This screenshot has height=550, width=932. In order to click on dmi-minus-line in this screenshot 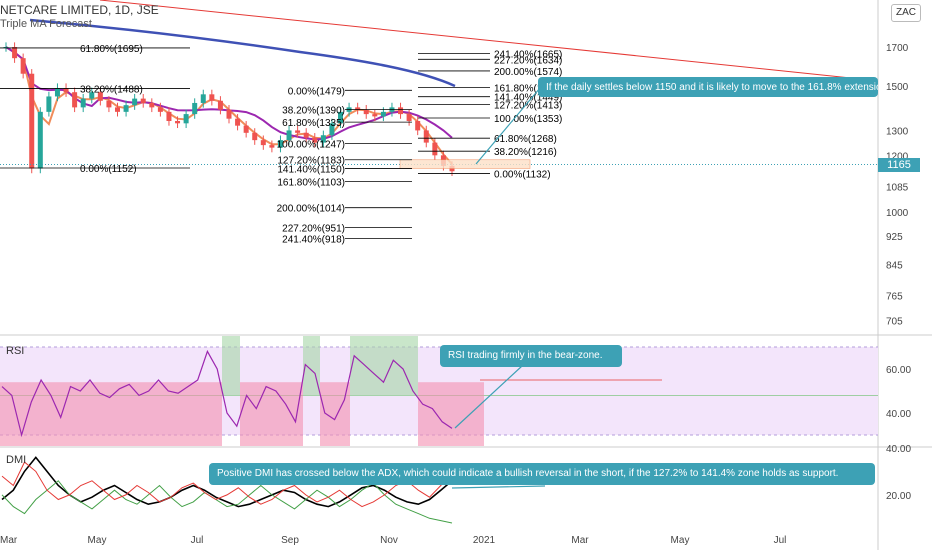, I will do `click(227, 484)`.